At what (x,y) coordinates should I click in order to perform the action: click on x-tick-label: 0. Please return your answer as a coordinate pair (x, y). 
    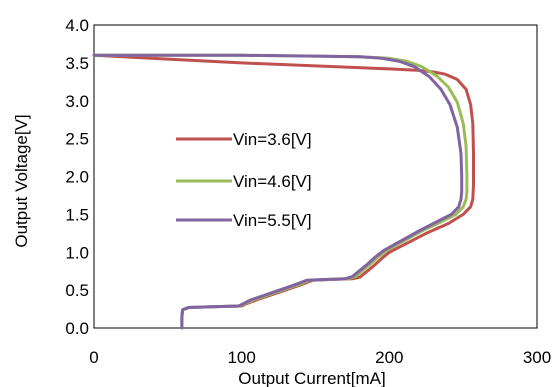
    Looking at the image, I should click on (93, 357).